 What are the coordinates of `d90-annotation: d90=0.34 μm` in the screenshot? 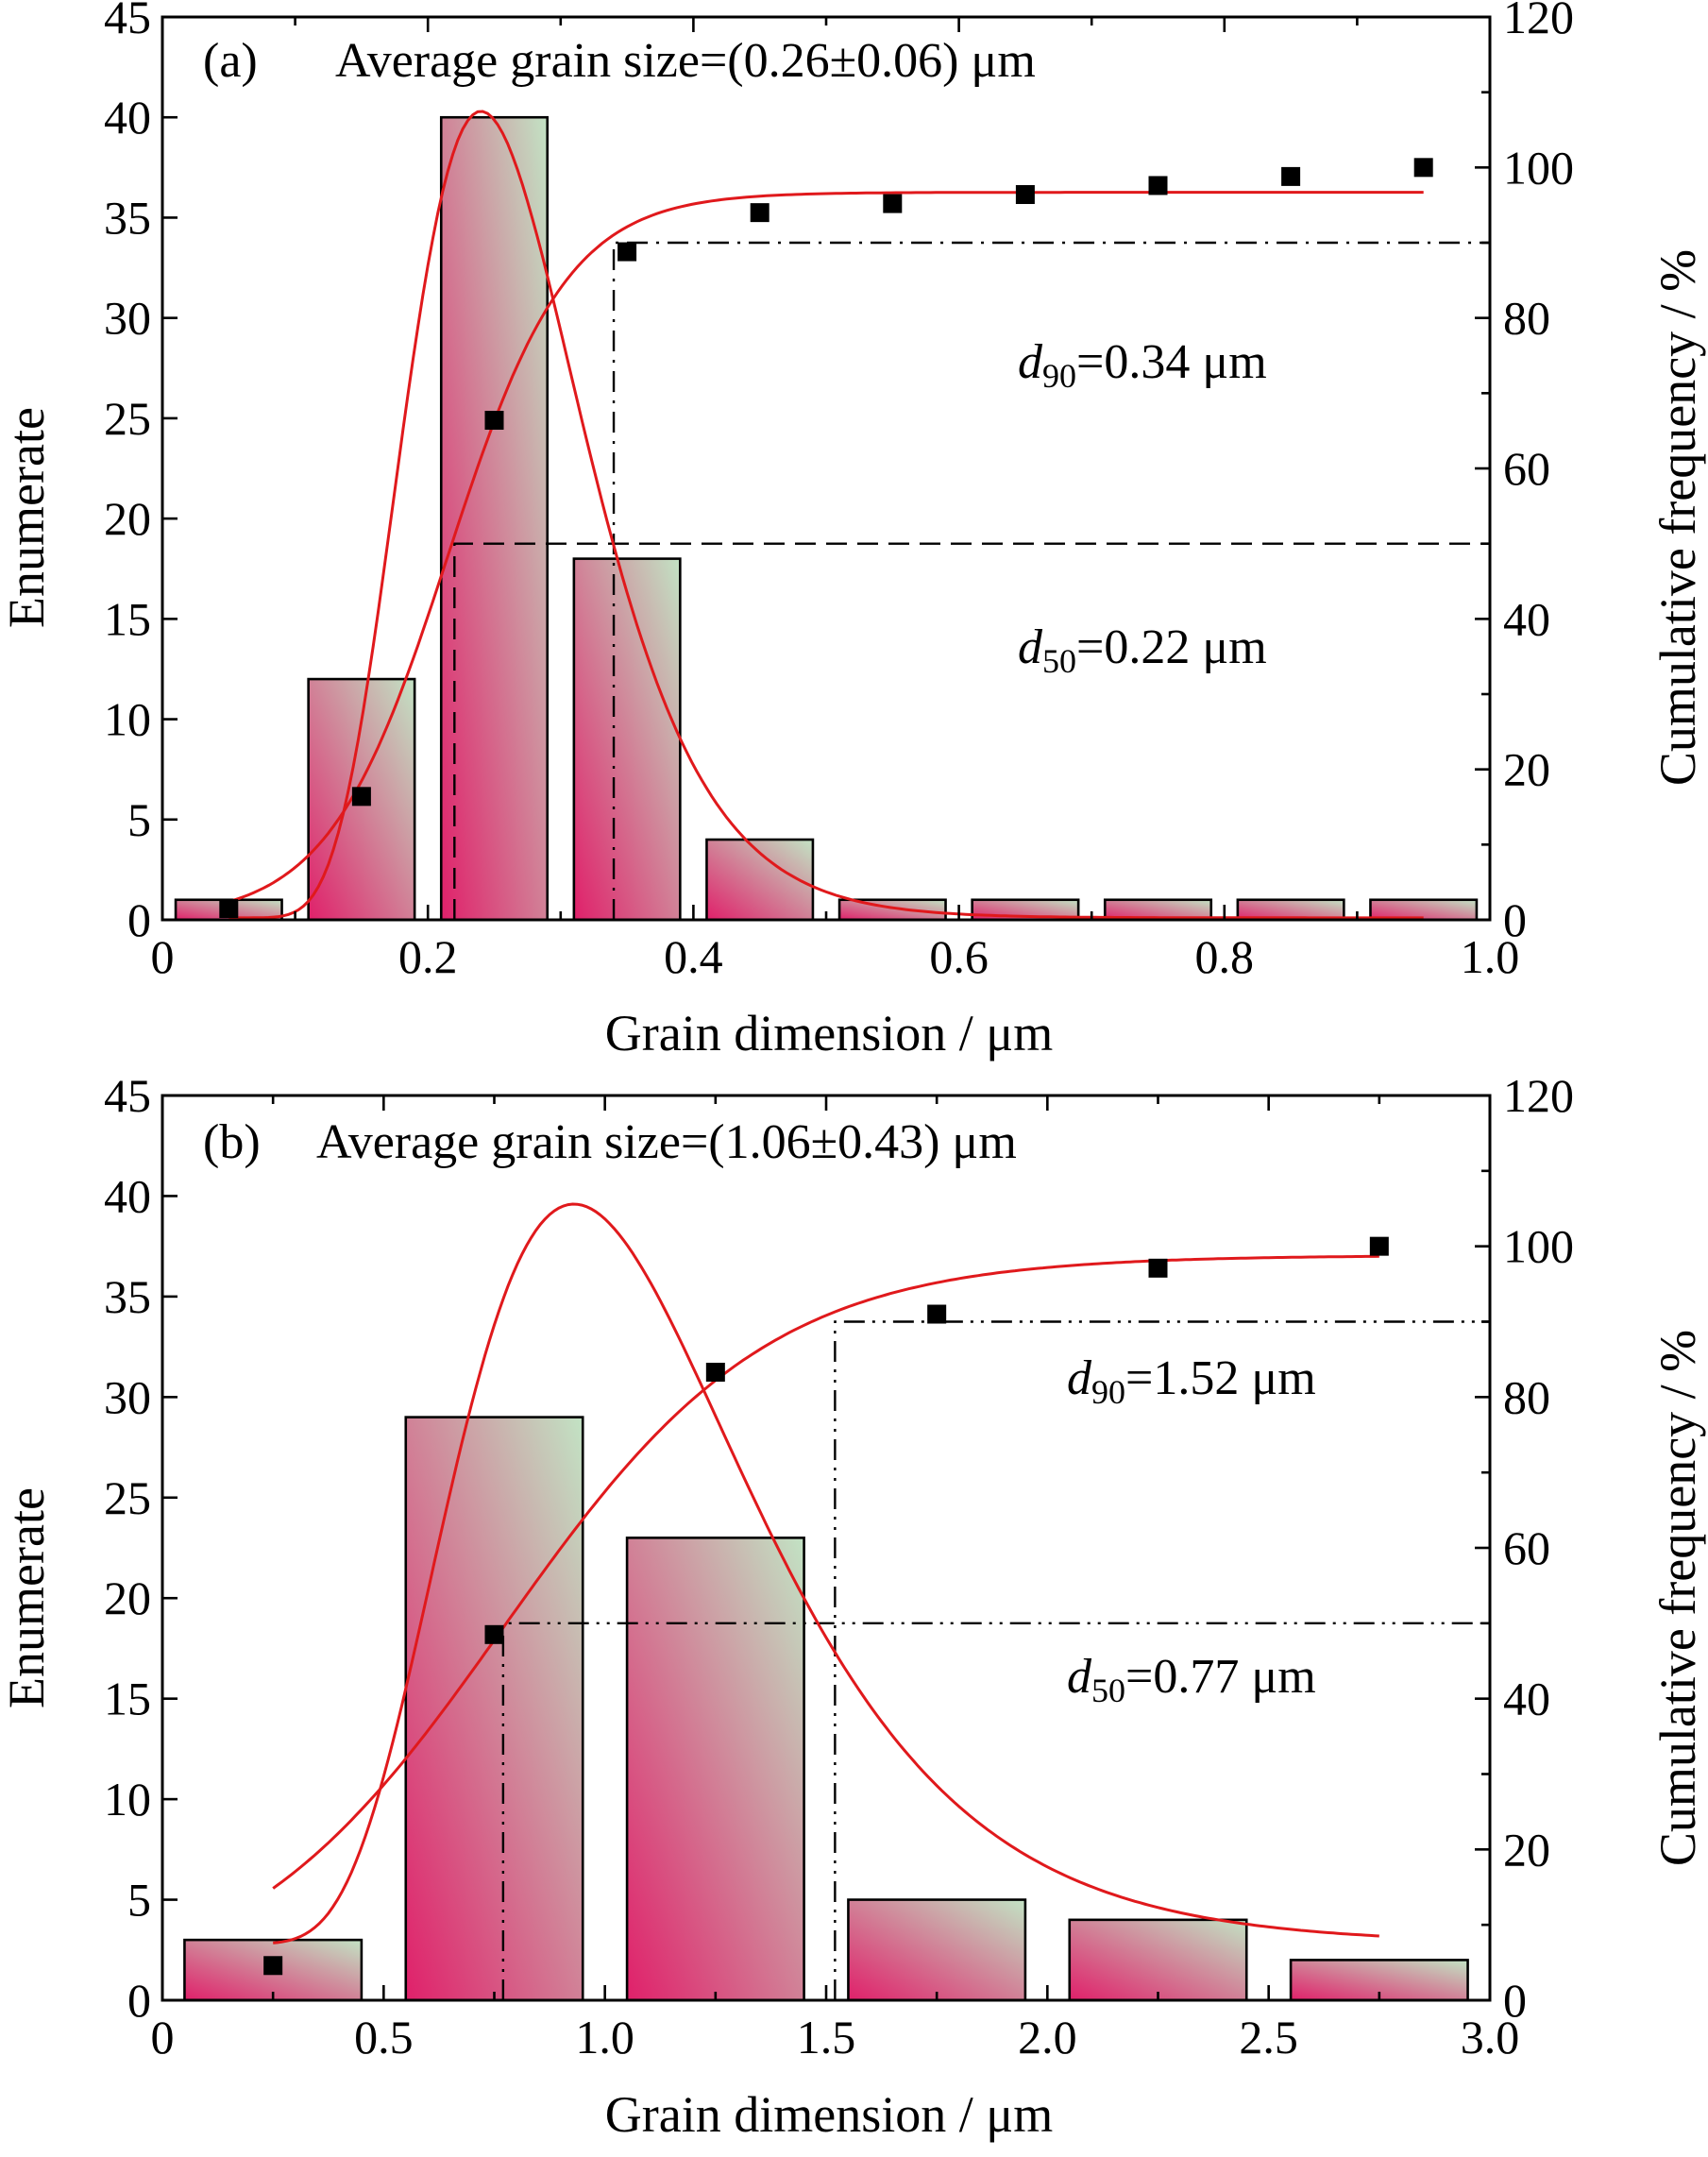 It's located at (1142, 365).